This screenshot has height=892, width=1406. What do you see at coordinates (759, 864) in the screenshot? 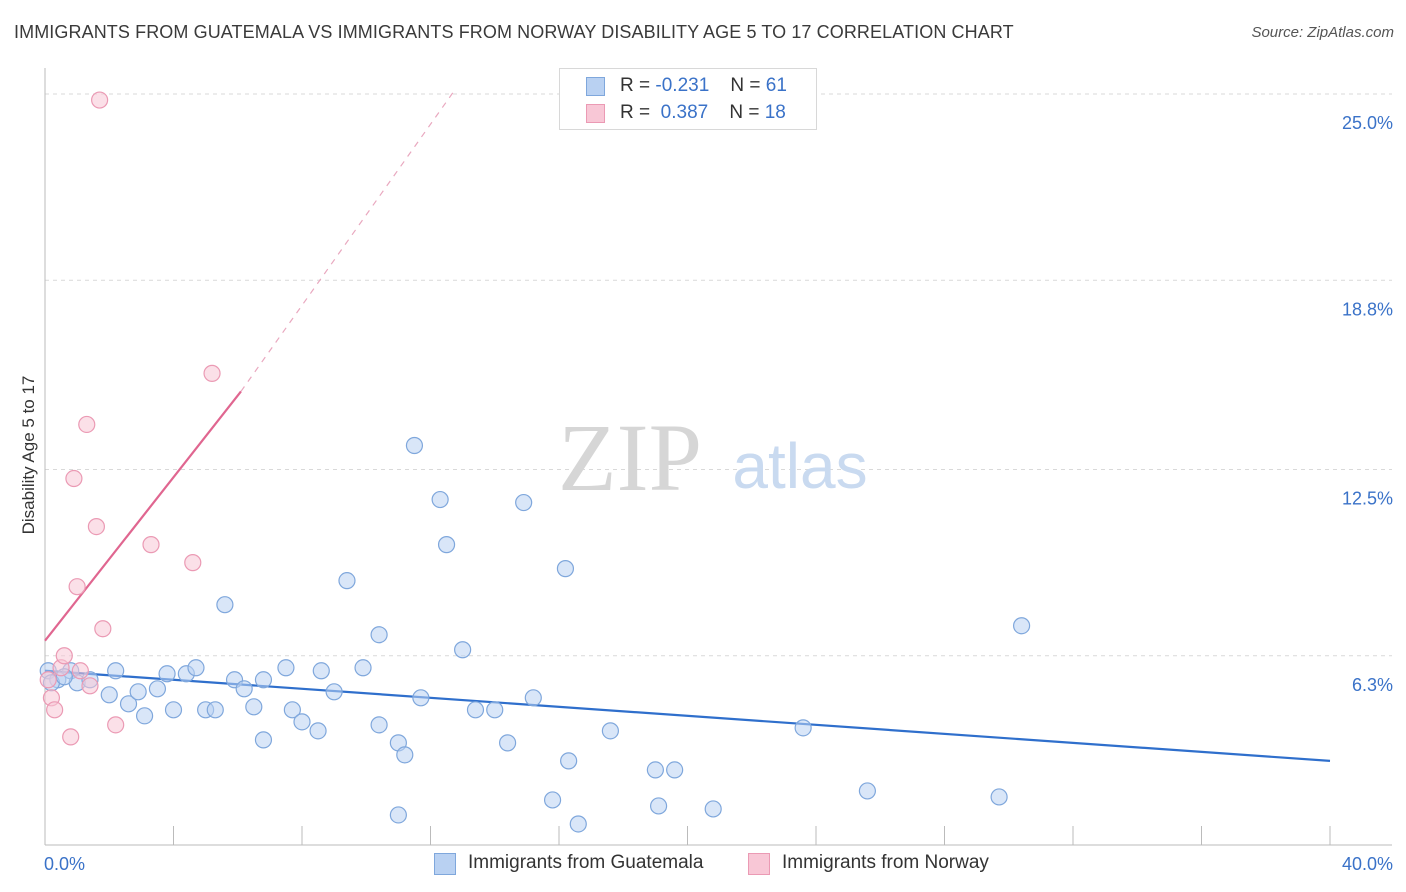
I see `bottom-legend-swatch-norway` at bounding box center [759, 864].